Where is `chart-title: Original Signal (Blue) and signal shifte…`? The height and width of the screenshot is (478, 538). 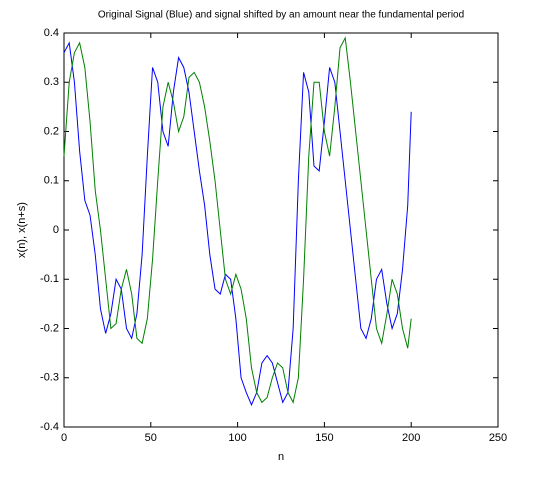
chart-title: Original Signal (Blue) and signal shifte… is located at coordinates (281, 15).